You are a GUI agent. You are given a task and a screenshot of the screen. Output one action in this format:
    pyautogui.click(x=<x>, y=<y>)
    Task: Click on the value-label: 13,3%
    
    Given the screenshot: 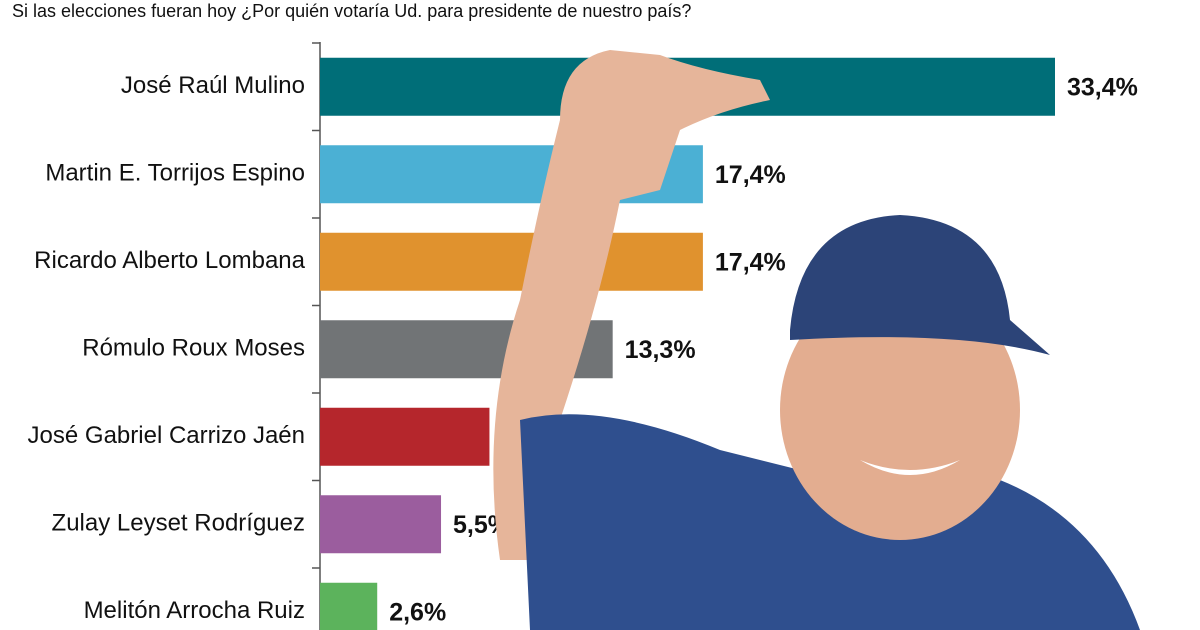 What is the action you would take?
    pyautogui.click(x=660, y=350)
    